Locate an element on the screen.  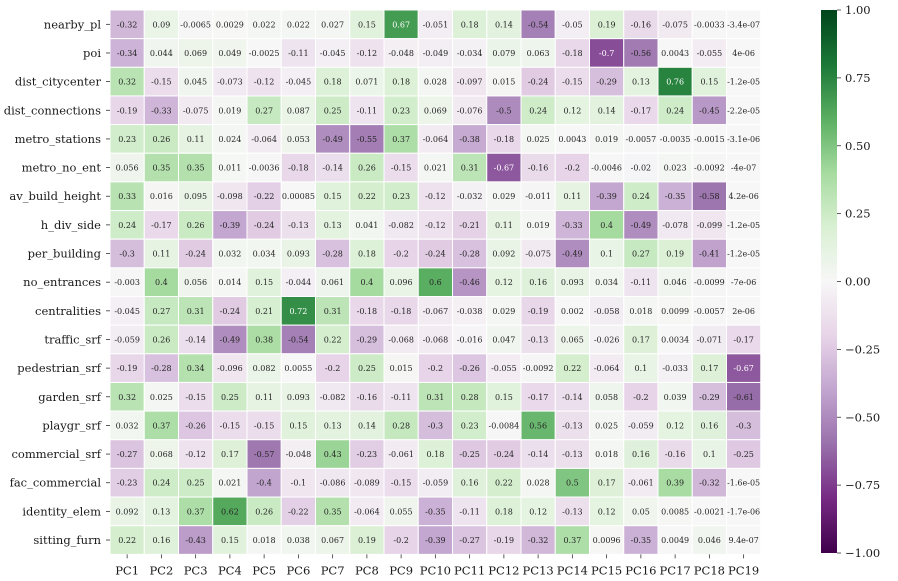
cell-value-label: 0.032 is located at coordinates (229, 254).